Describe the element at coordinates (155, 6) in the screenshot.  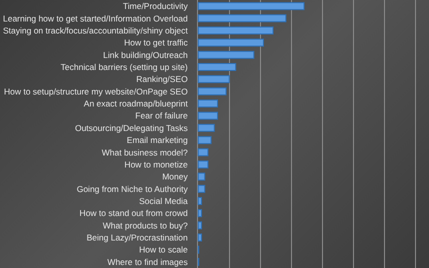
I see `y-tick-label: Time/Productivity` at that location.